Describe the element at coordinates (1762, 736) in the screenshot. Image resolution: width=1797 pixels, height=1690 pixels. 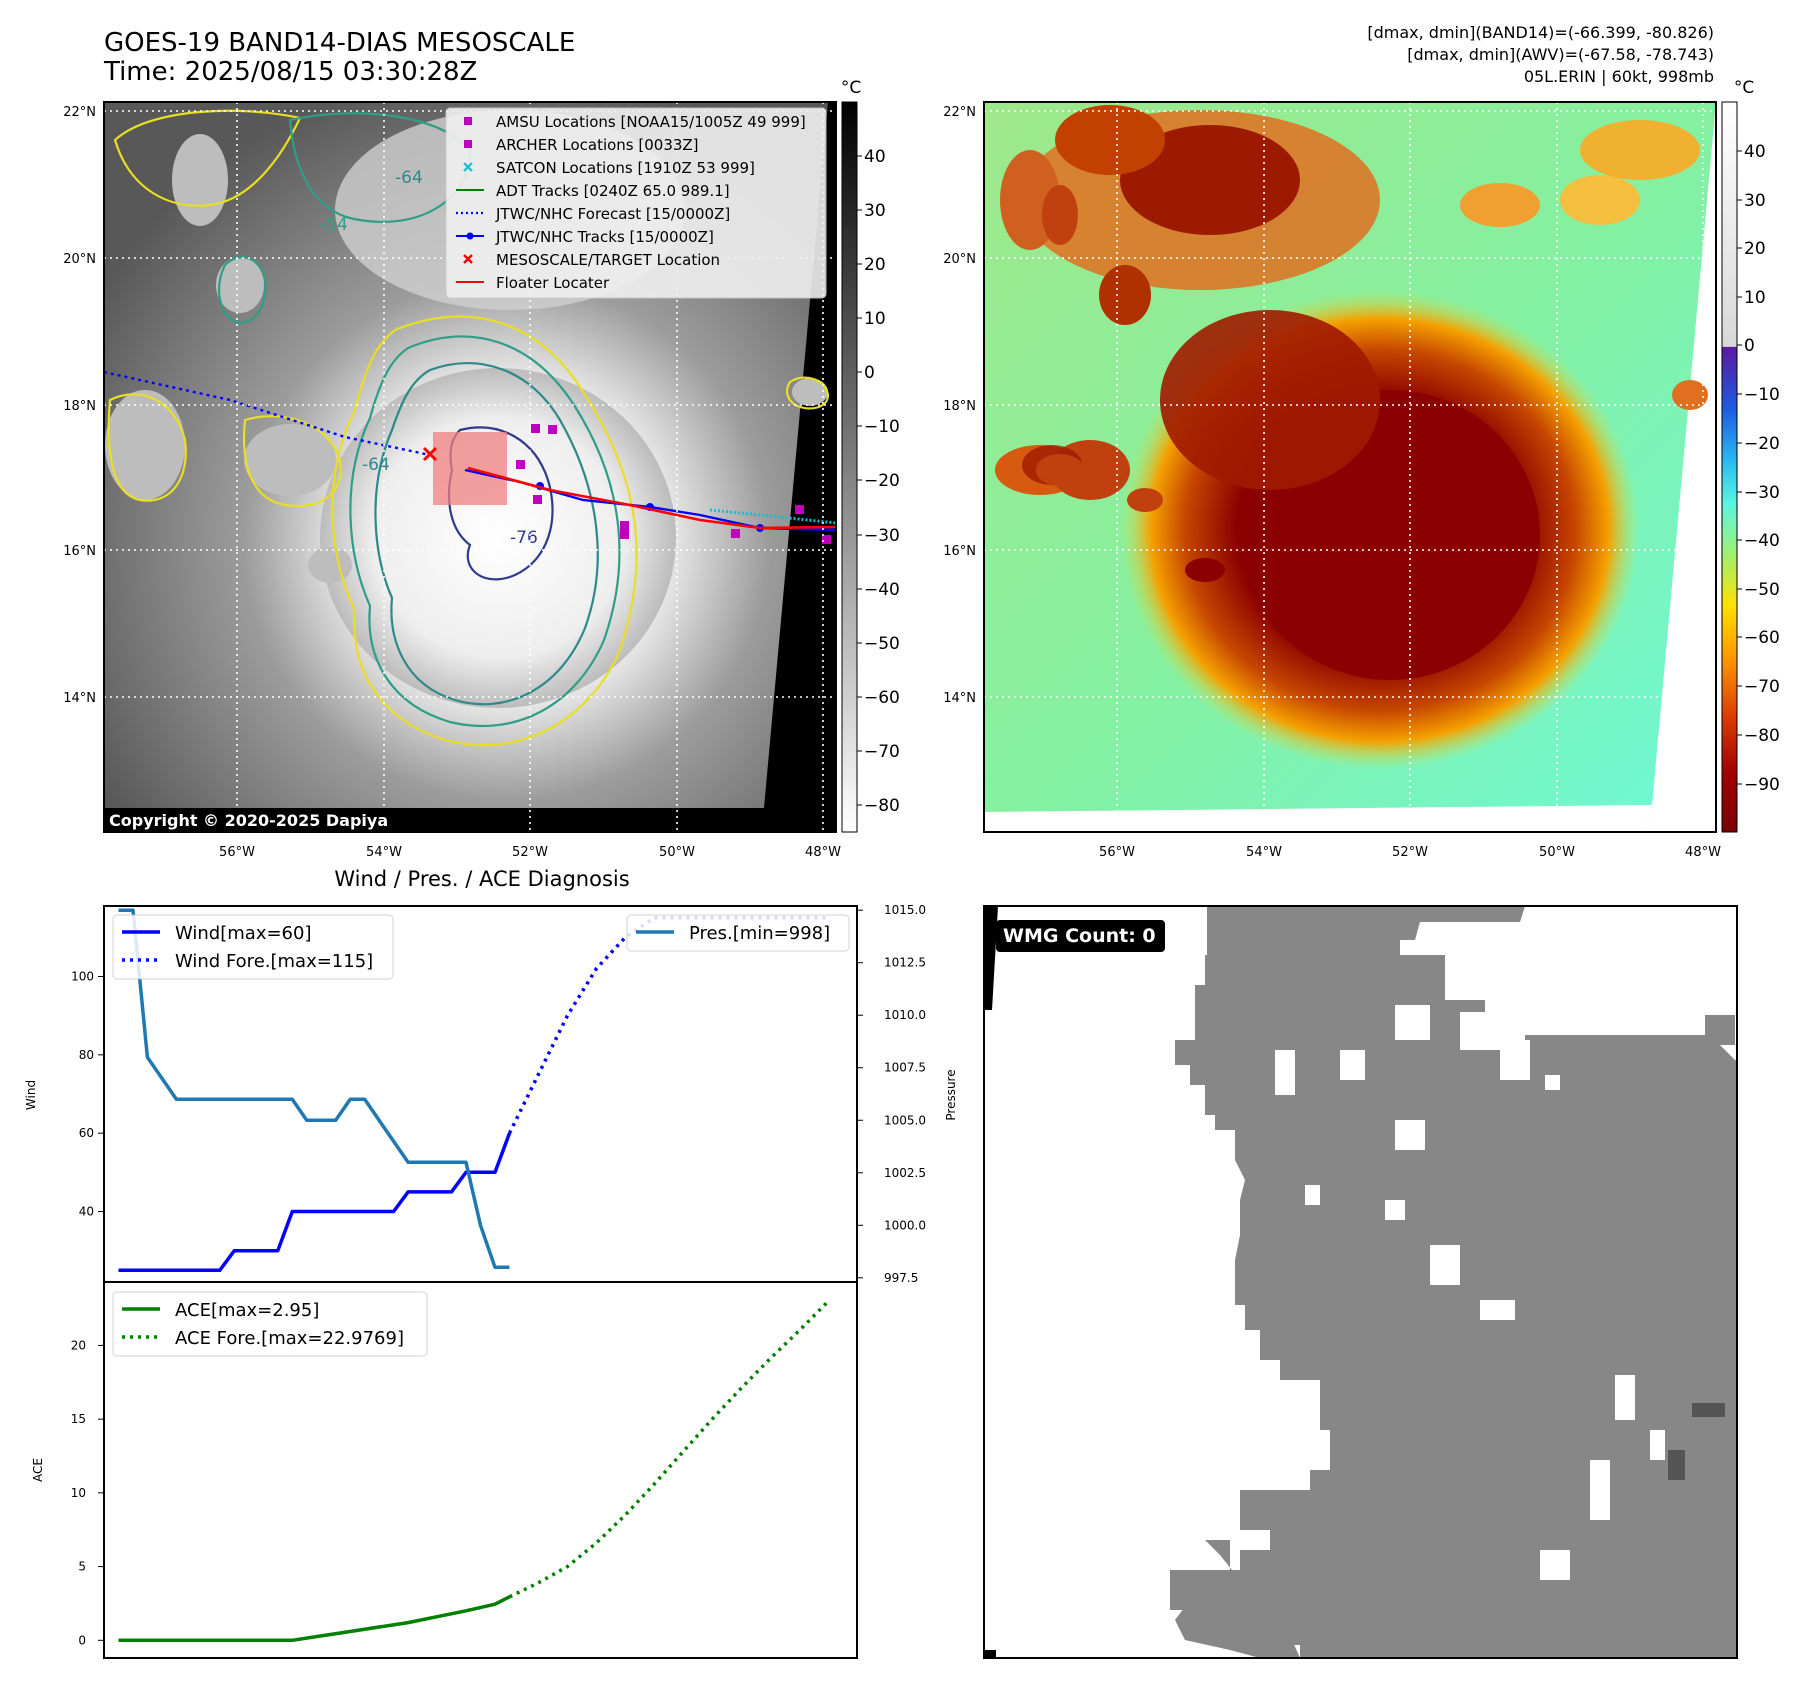
I see `color-colorbar-tick-label: −80` at that location.